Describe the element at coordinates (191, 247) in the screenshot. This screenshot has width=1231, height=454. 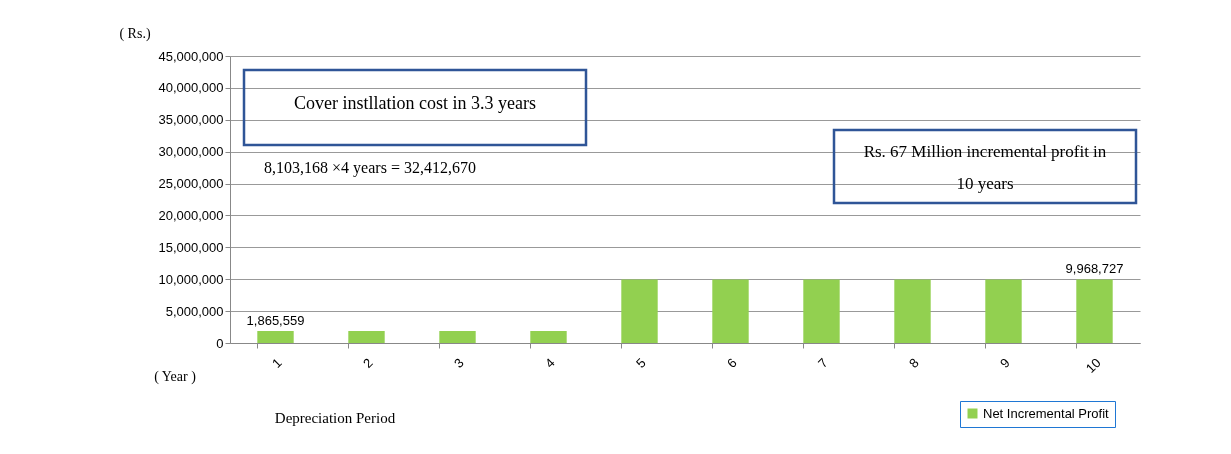
I see `y-tick-label: 15,000,000` at that location.